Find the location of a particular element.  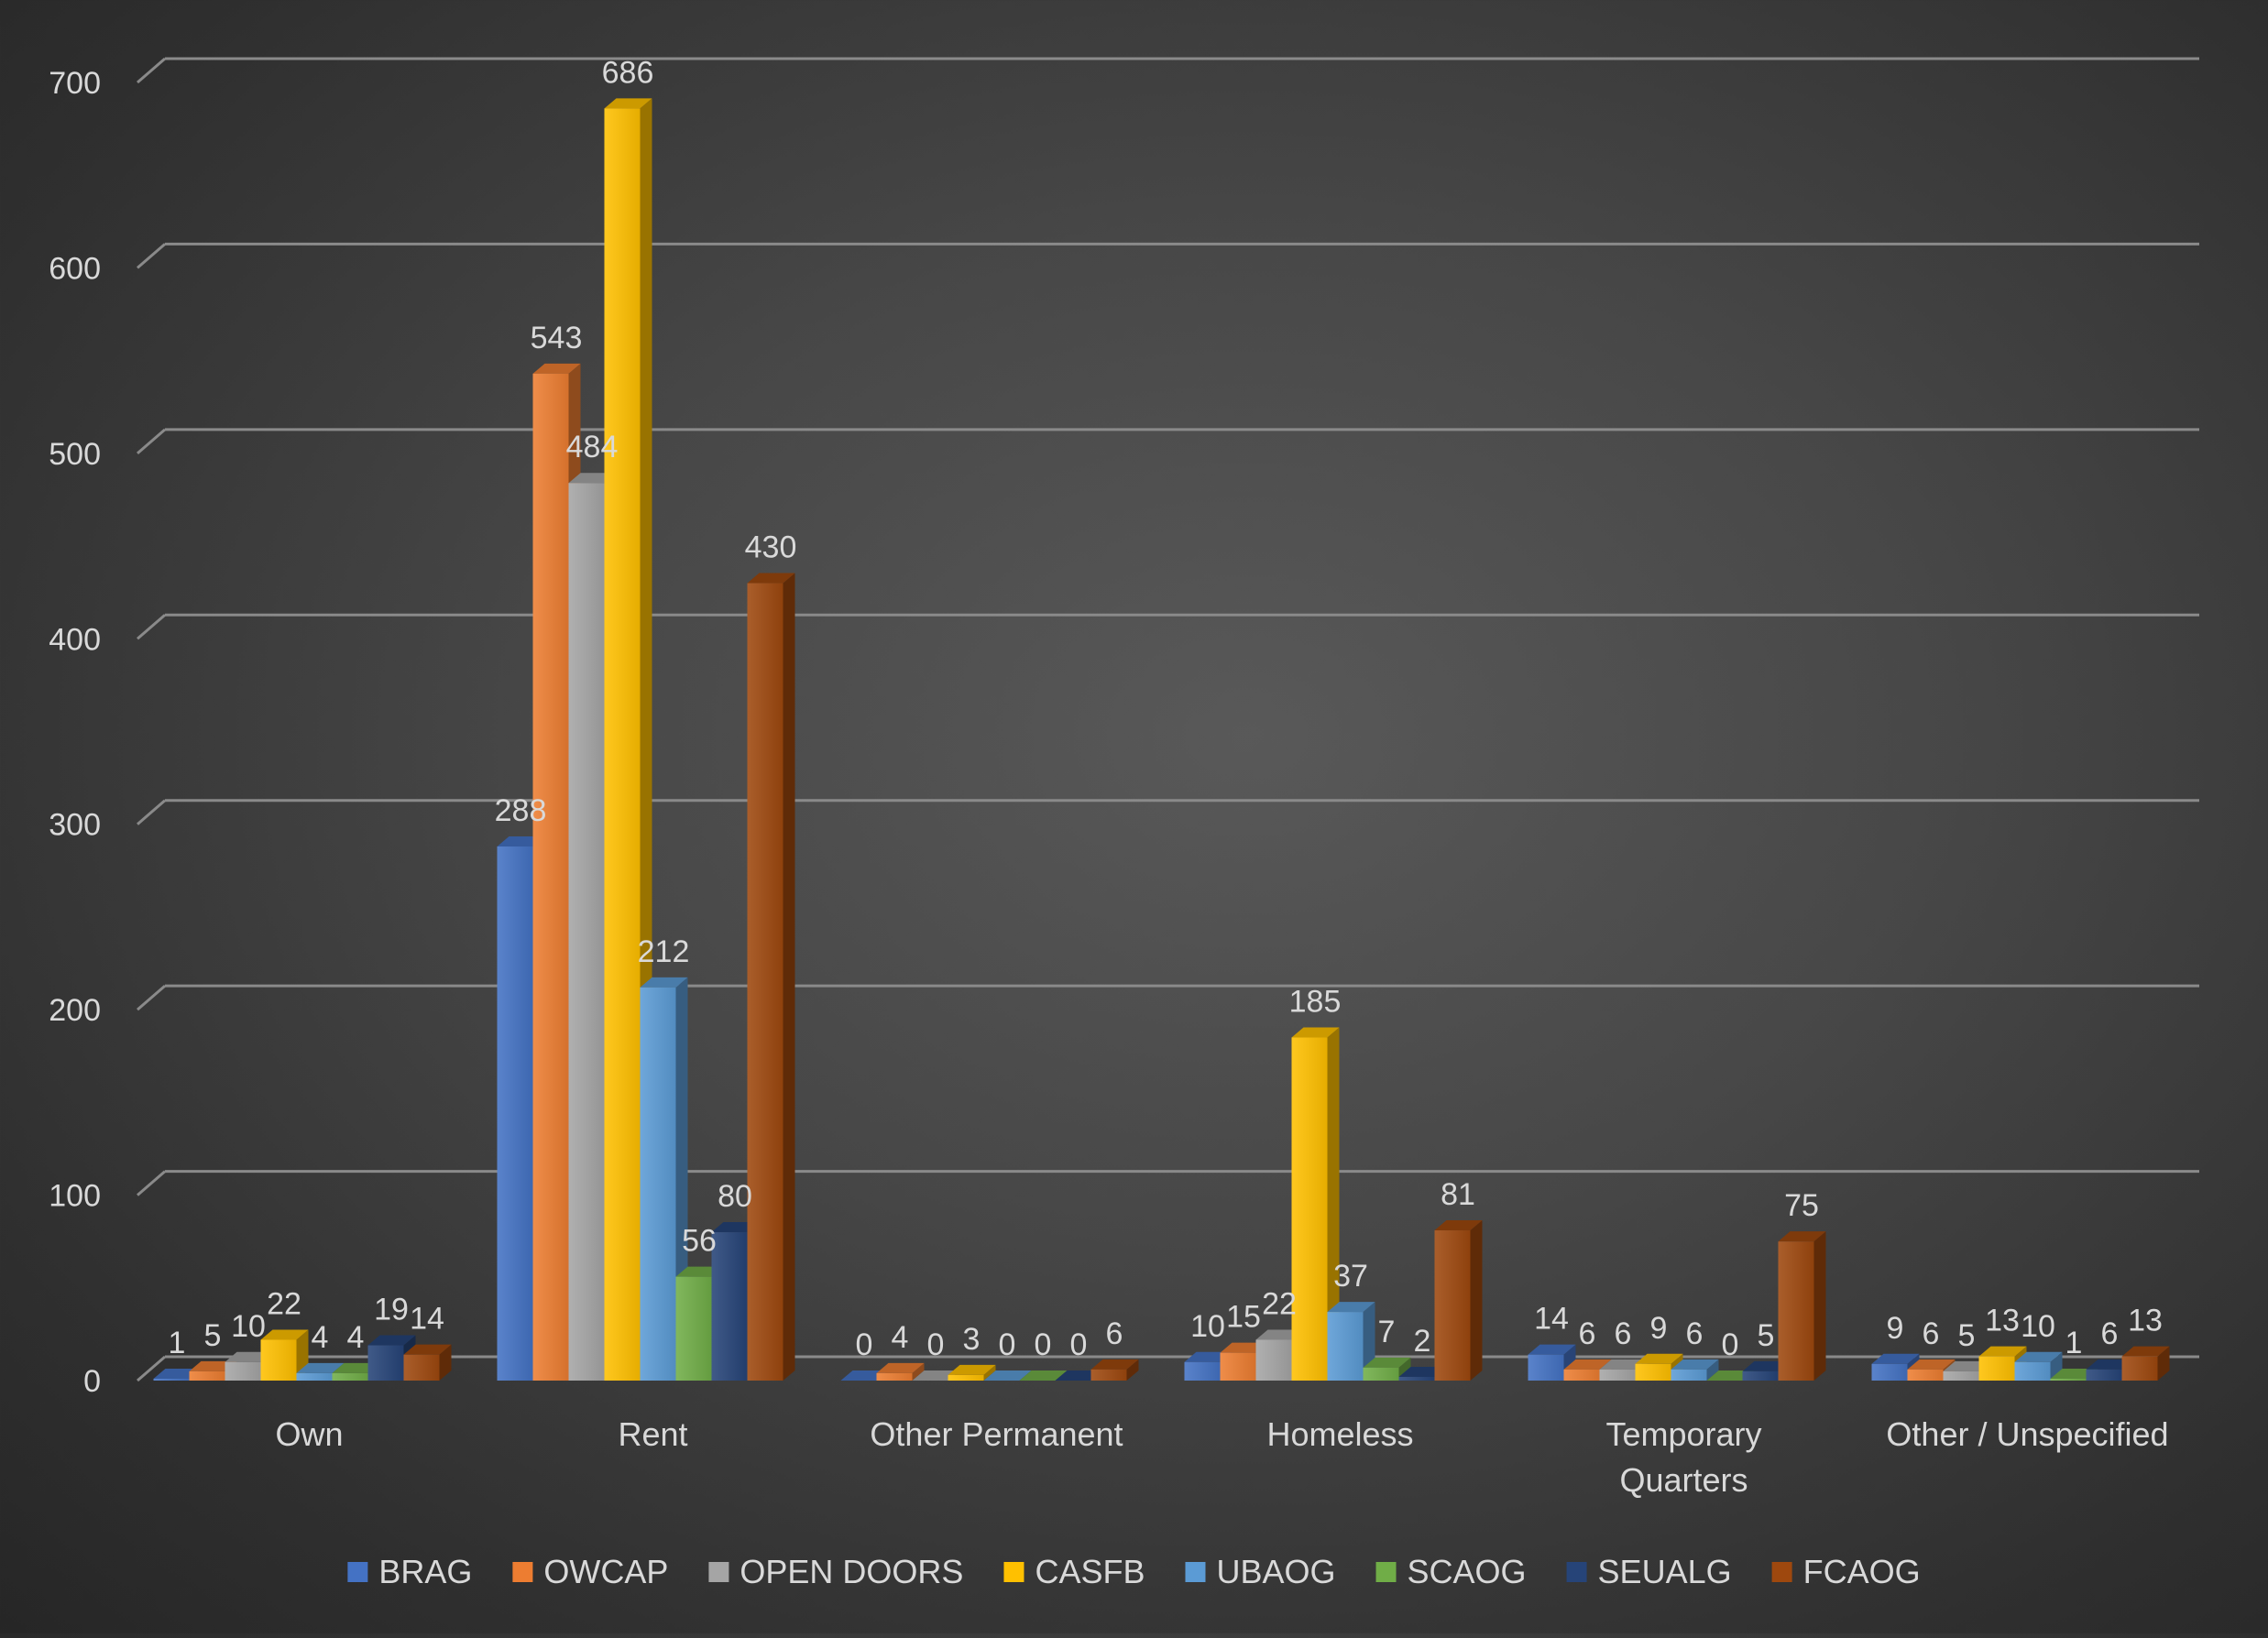

data-label: 4 is located at coordinates (320, 1337).